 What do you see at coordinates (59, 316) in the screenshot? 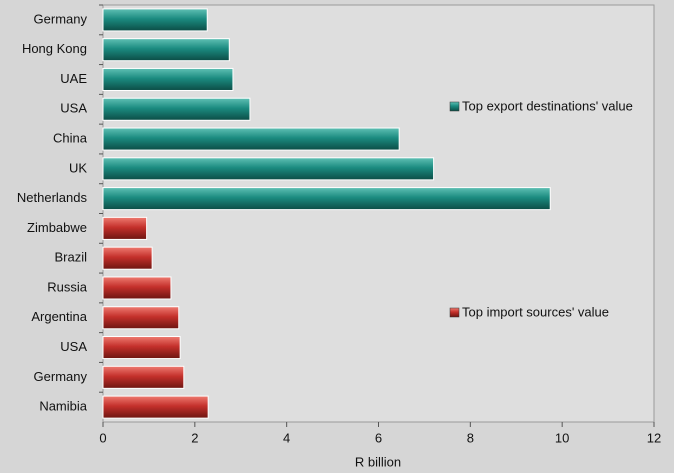
I see `y-tick-label: Argentina` at bounding box center [59, 316].